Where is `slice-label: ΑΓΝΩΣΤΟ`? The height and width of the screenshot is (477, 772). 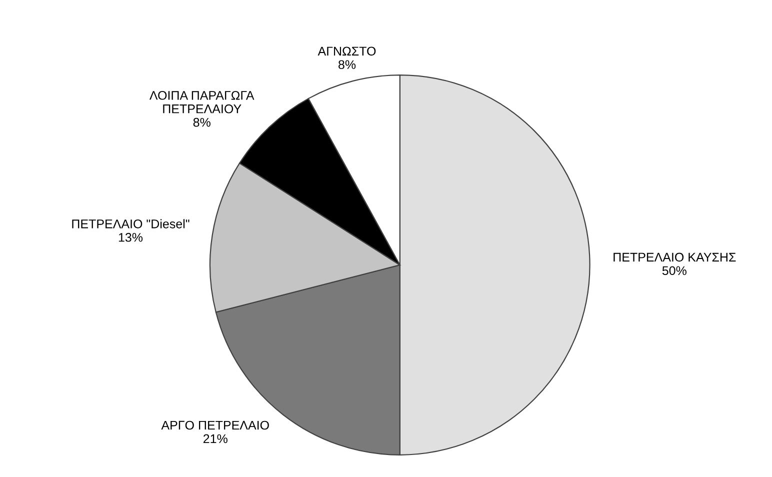 slice-label: ΑΓΝΩΣΤΟ is located at coordinates (347, 51).